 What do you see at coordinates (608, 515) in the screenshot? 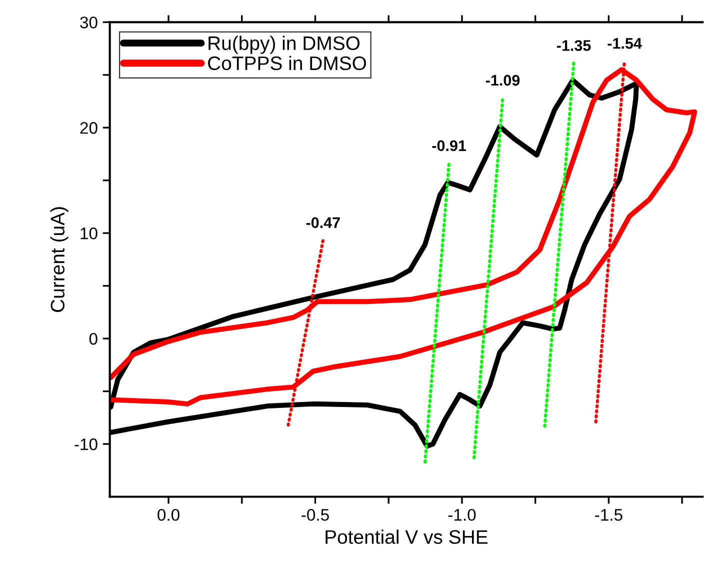
I see `x-tick-label: -1.5` at bounding box center [608, 515].